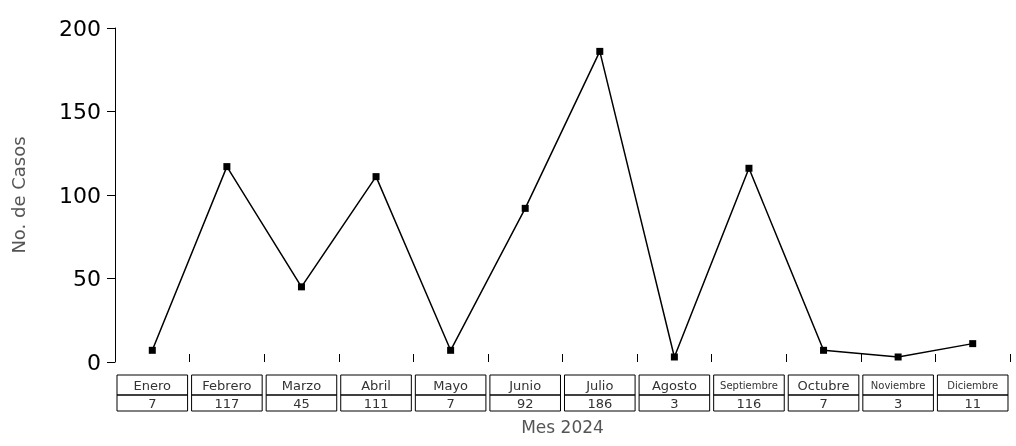 Image resolution: width=1016 pixels, height=446 pixels. Describe the element at coordinates (301, 403) in the screenshot. I see `data-label: 45` at that location.